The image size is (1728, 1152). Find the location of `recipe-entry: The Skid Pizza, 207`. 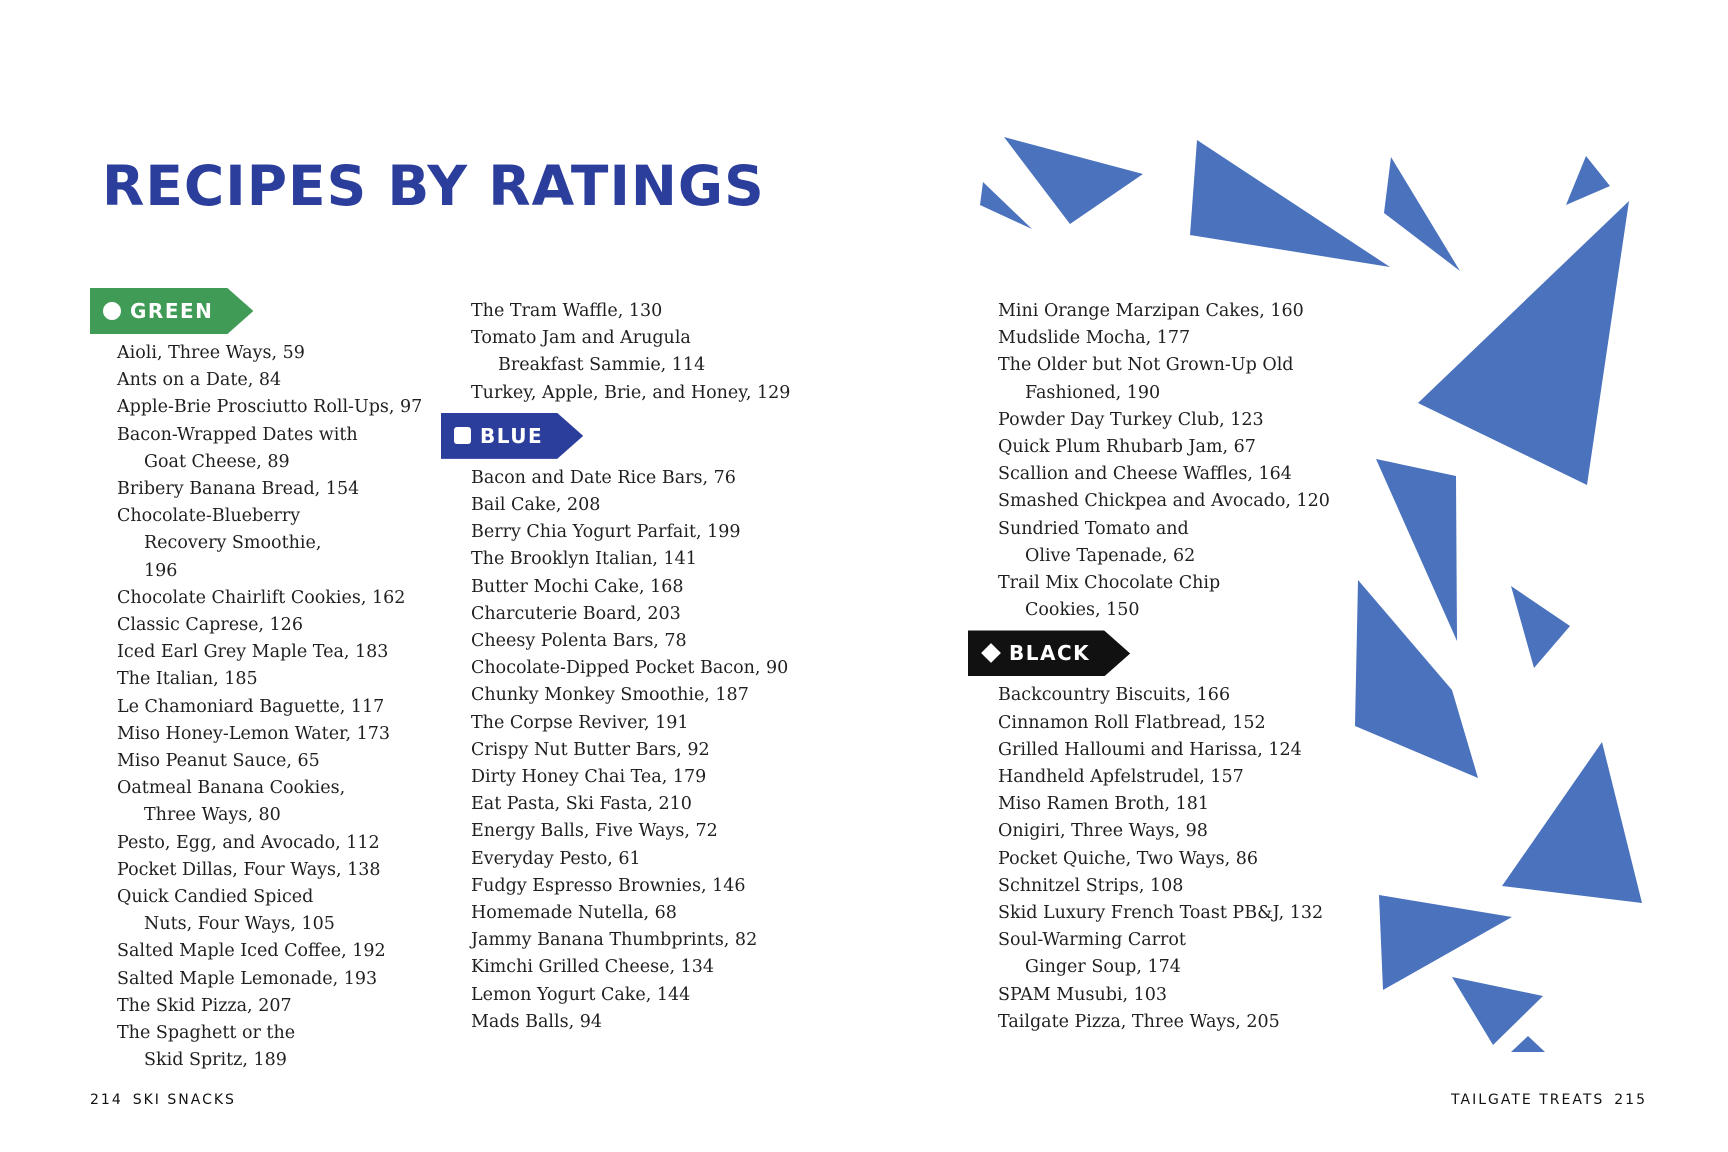

recipe-entry: The Skid Pizza, 207 is located at coordinates (204, 1005).